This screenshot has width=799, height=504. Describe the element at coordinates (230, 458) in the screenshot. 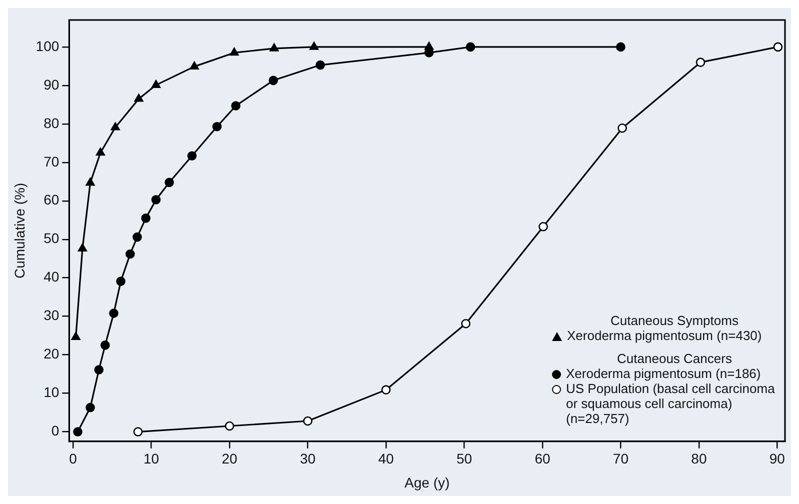

I see `x-tick-label: 20` at that location.